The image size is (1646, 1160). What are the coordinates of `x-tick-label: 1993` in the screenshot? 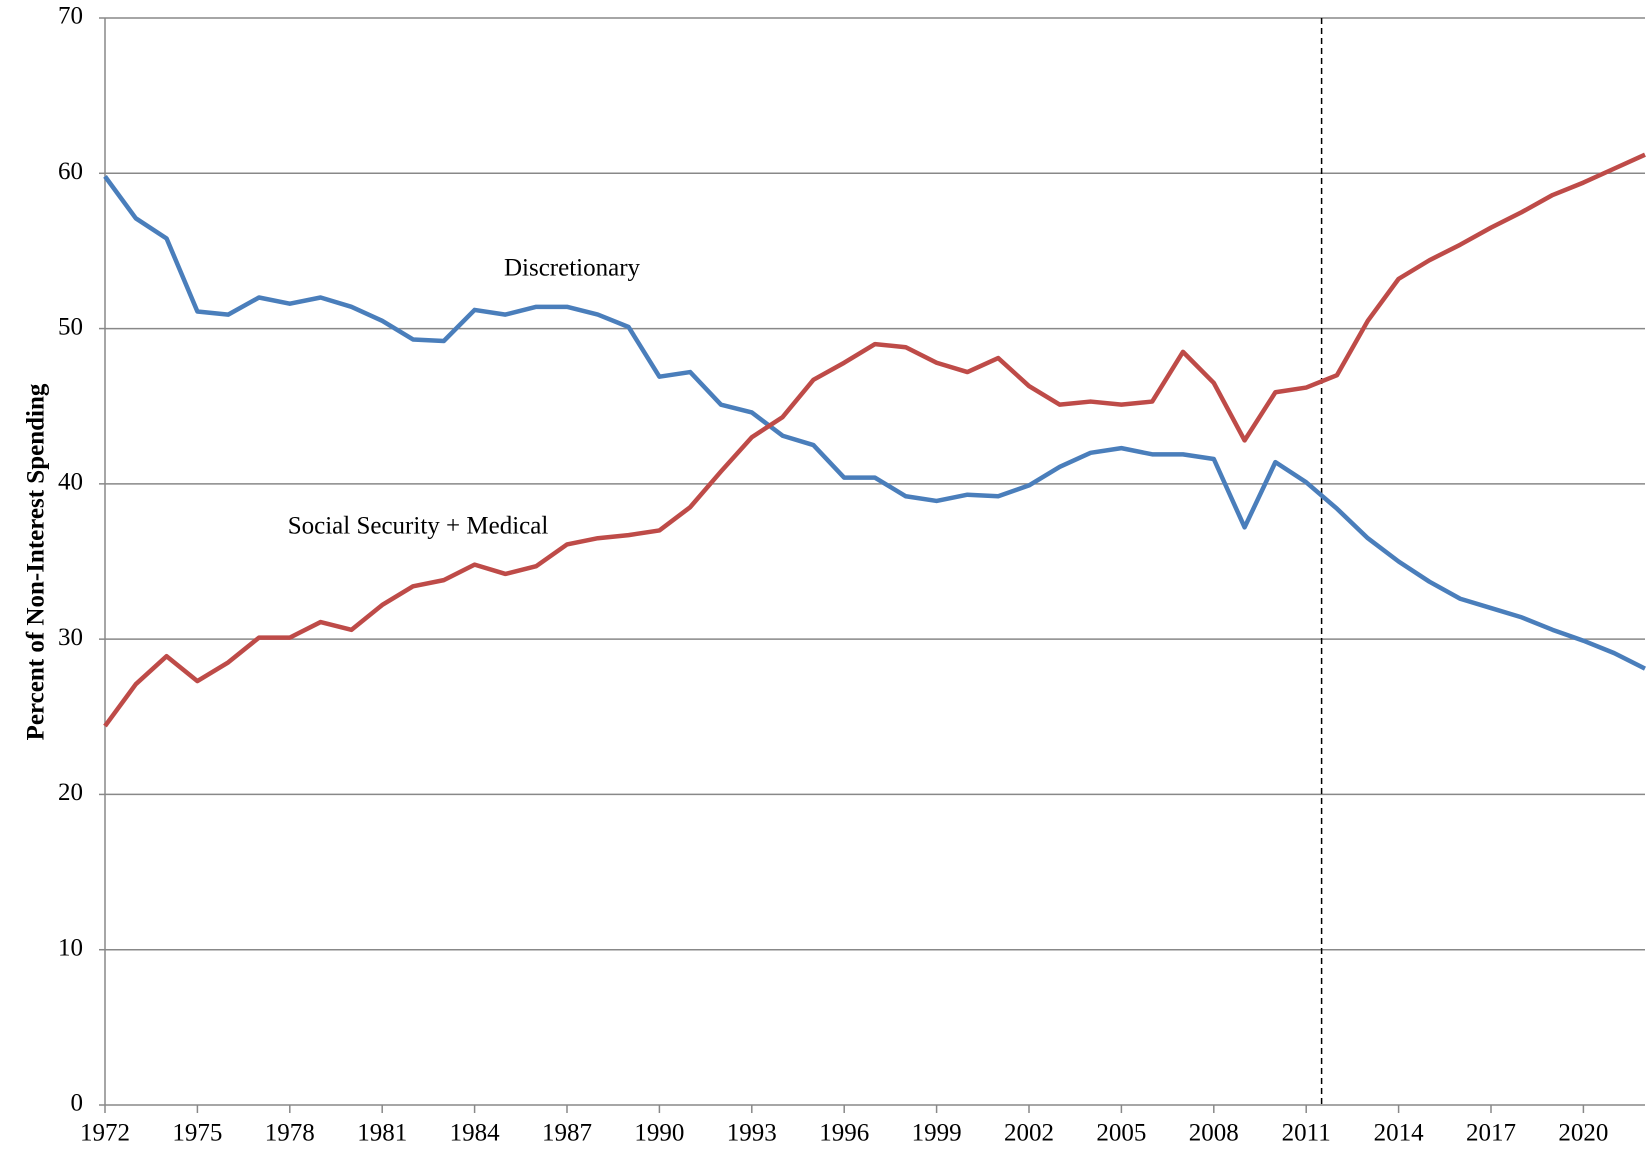 It's located at (752, 1133).